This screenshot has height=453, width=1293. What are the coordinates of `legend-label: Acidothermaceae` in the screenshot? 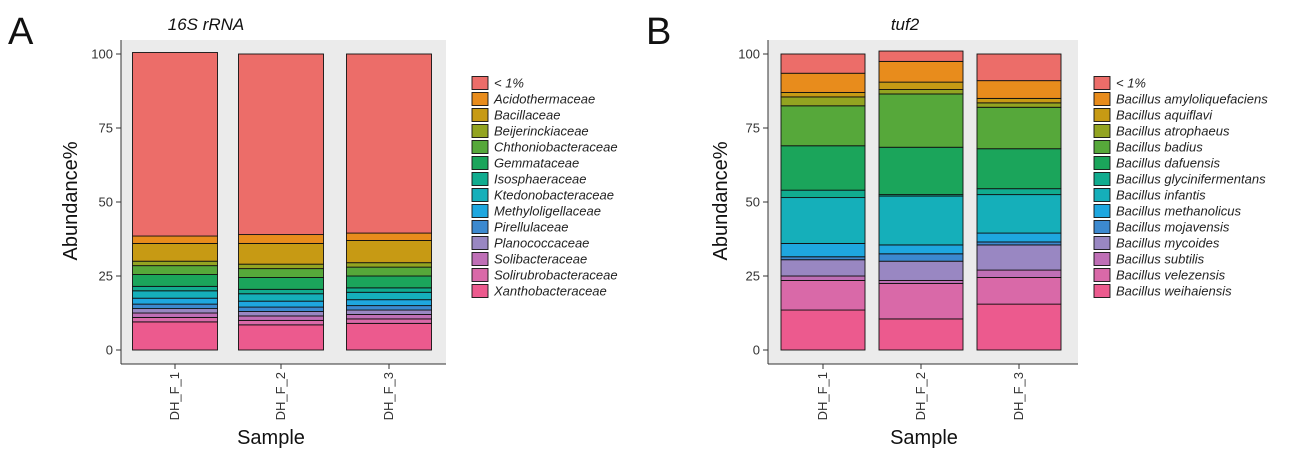 It's located at (544, 99).